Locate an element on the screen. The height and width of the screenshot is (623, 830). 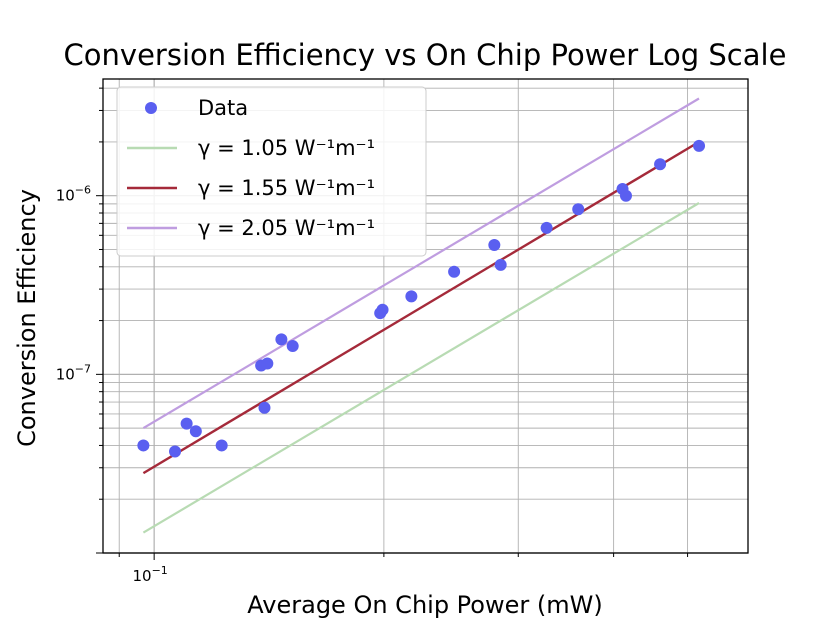
legend-box is located at coordinates (271, 171).